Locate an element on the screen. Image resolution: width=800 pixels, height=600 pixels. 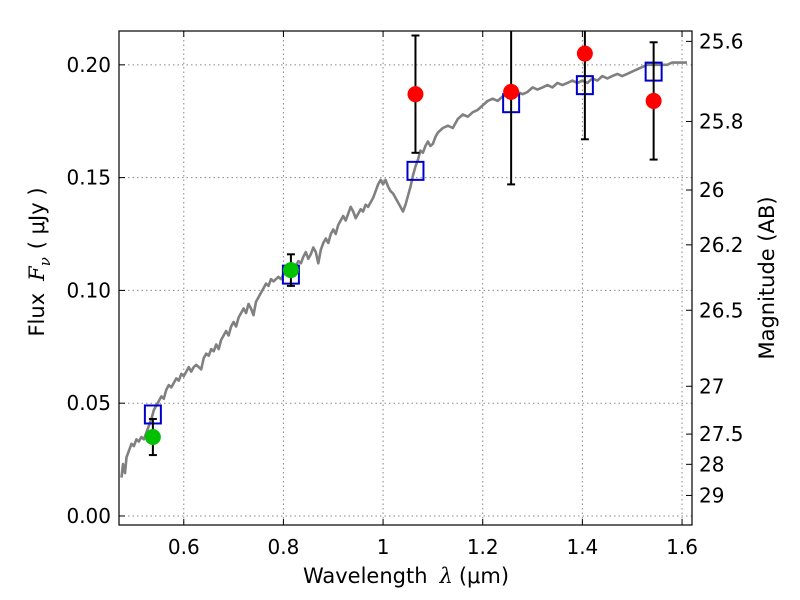
y-axis-title: FluxFν( μJy ) is located at coordinates (39, 261).